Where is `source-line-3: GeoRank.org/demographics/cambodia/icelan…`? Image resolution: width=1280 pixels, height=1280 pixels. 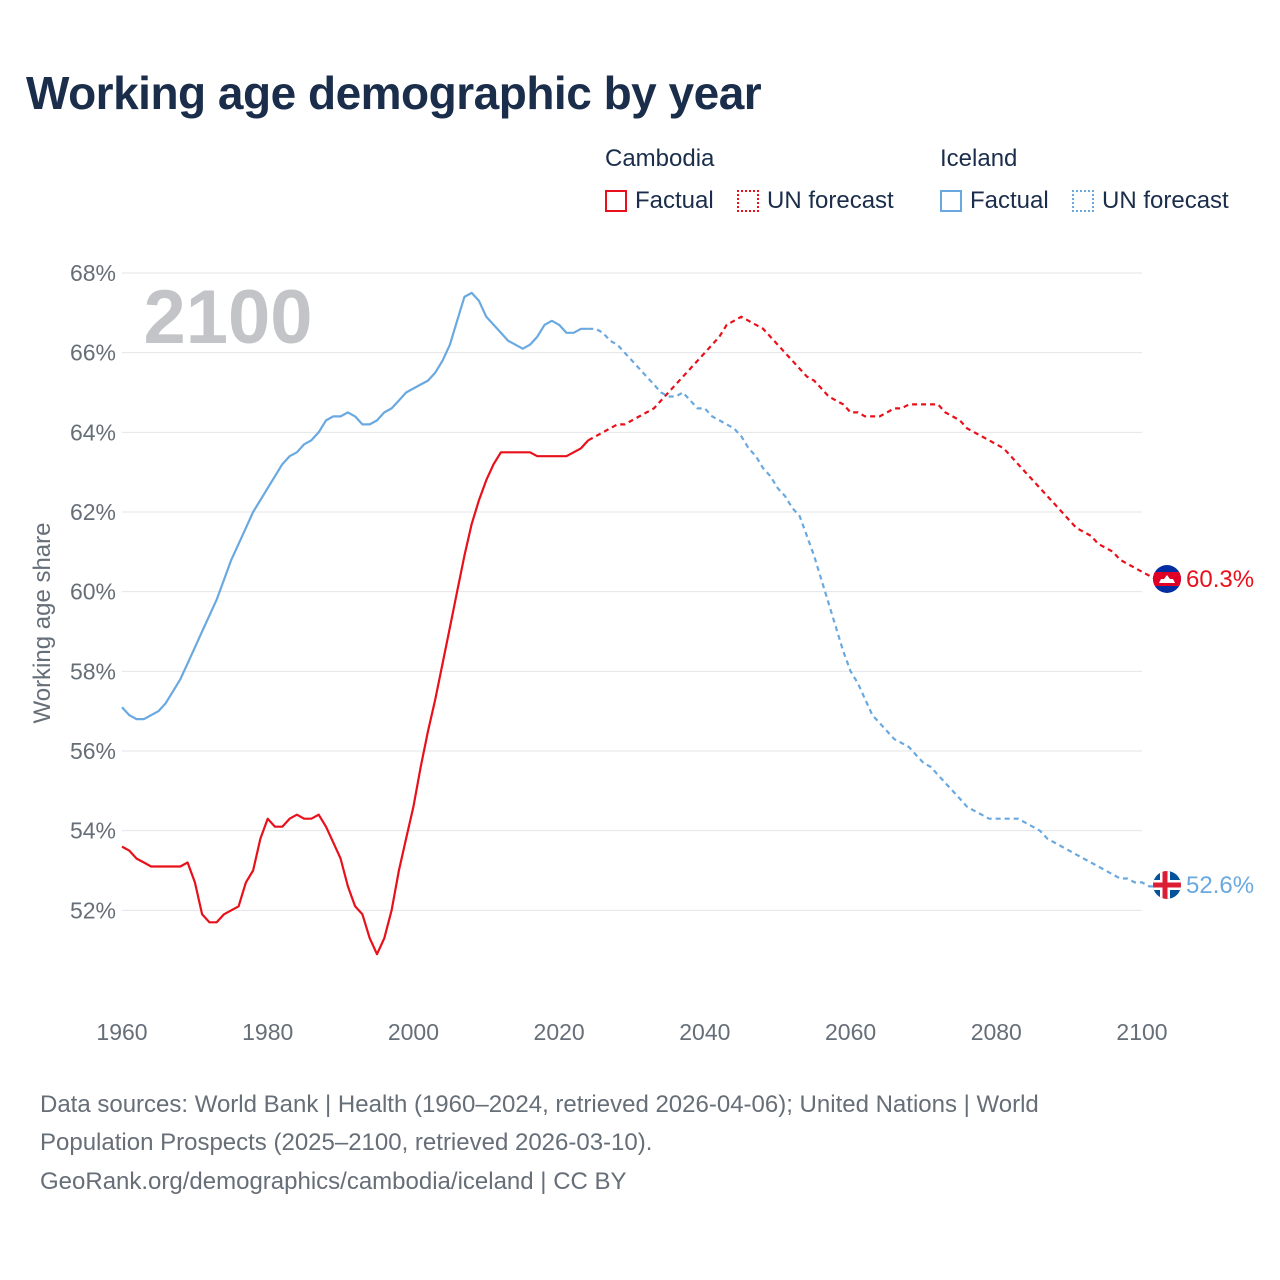
source-line-3: GeoRank.org/demographics/cambodia/icelan… is located at coordinates (333, 1181).